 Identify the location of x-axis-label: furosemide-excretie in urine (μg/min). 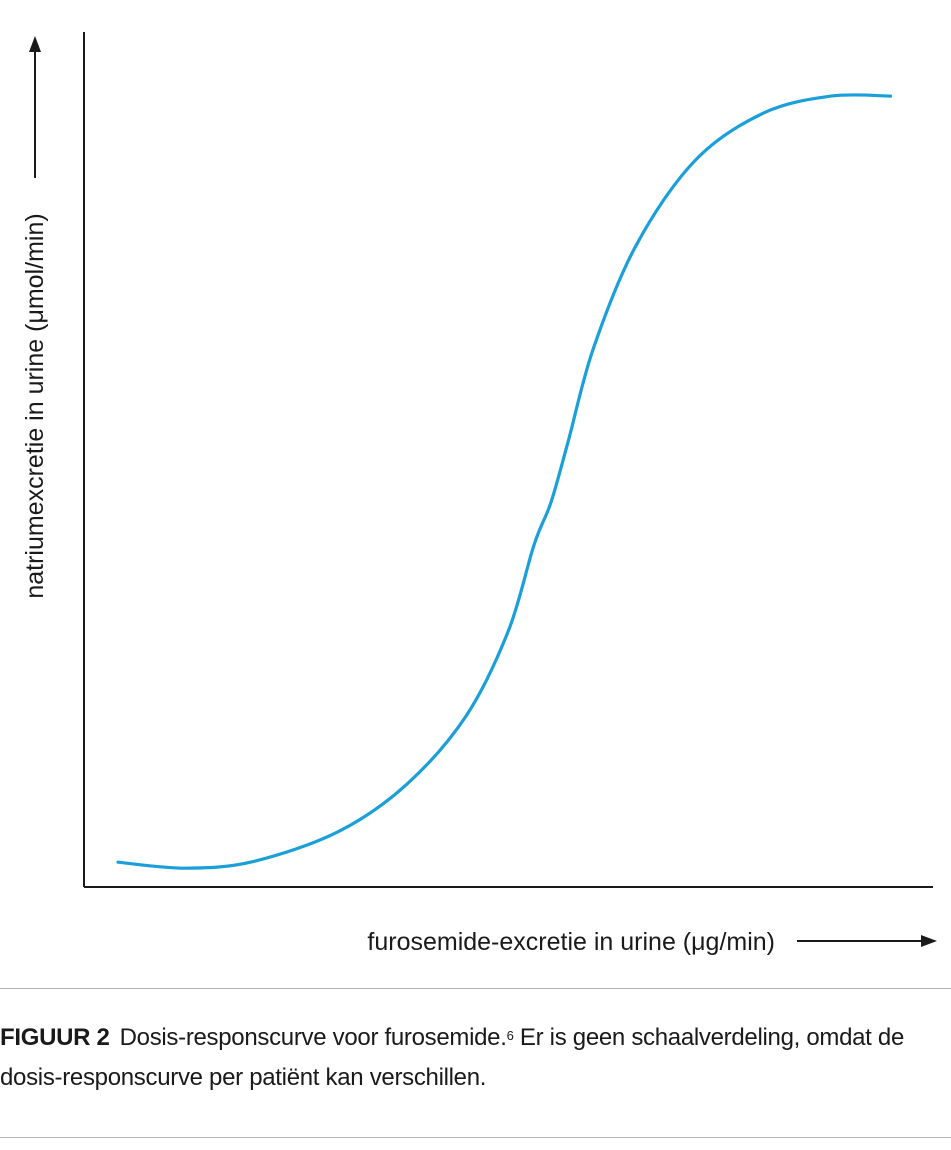
(571, 942).